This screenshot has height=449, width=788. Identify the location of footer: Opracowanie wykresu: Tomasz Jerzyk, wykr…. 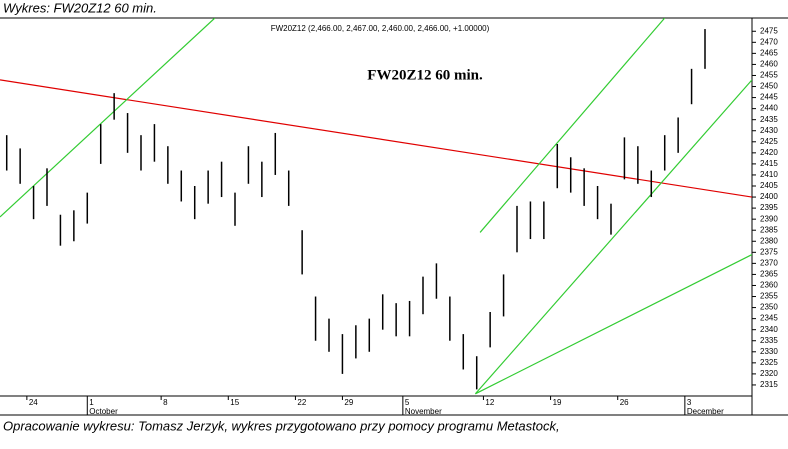
(281, 425).